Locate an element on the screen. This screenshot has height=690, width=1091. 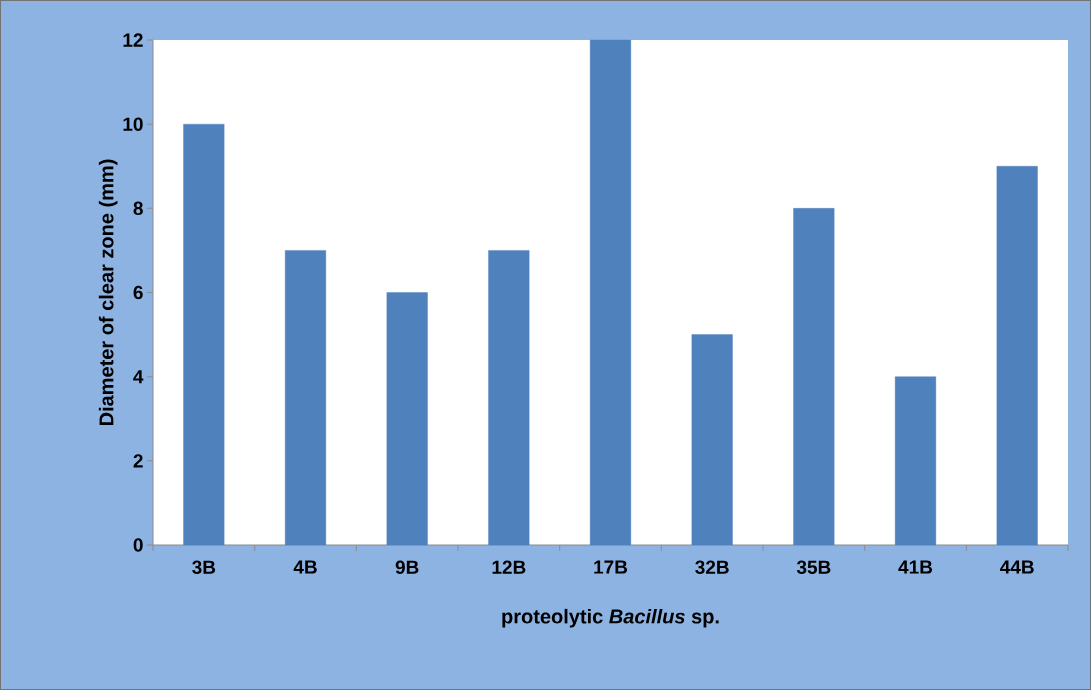
x-tick-label: 12B is located at coordinates (509, 567).